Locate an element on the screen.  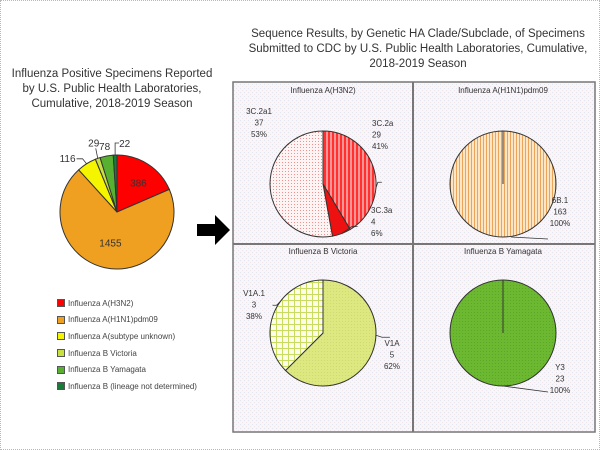
data-label-victoria: 29 is located at coordinates (94, 143).